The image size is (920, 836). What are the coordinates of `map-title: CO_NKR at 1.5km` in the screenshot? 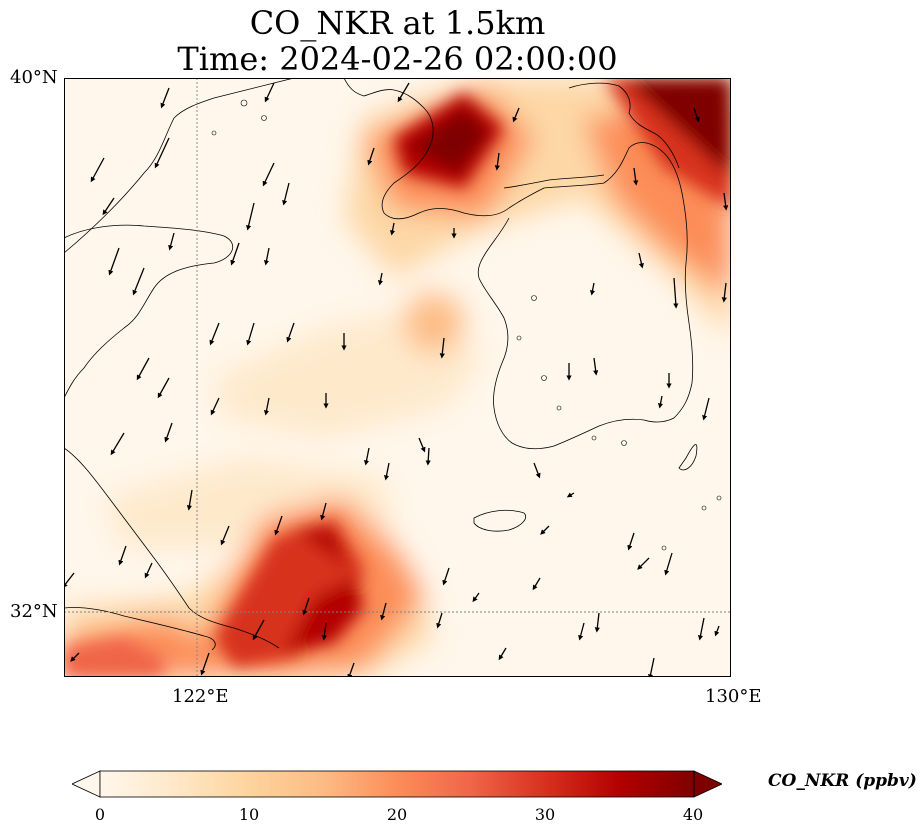 It's located at (397, 23).